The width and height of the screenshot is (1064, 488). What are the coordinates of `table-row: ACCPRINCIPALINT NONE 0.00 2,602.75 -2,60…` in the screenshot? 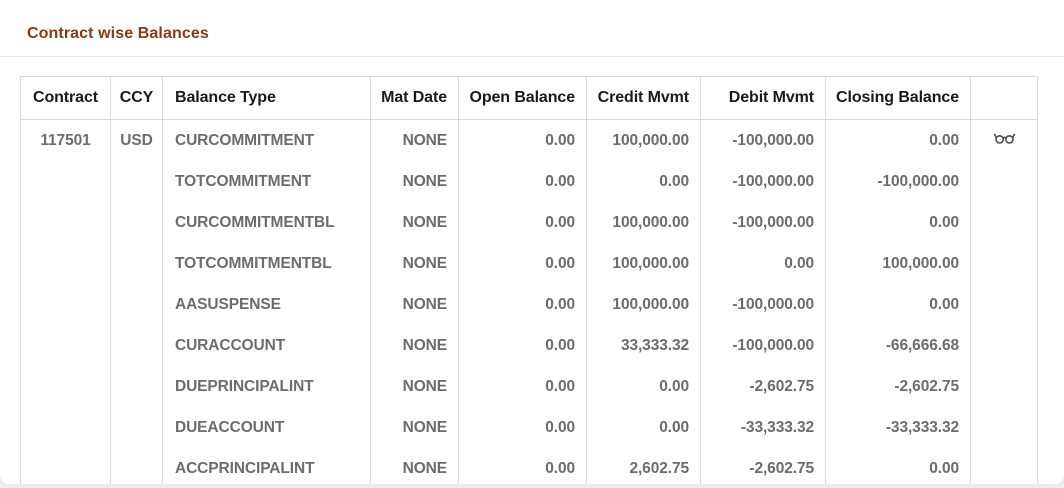 It's located at (529, 466).